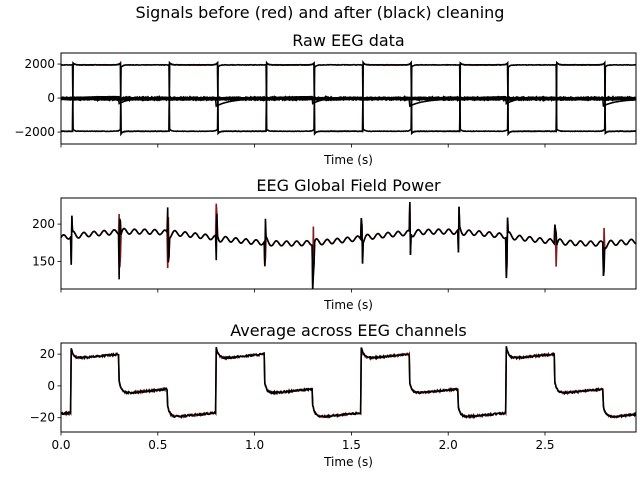 The height and width of the screenshot is (480, 640). Describe the element at coordinates (43, 224) in the screenshot. I see `y-tick-label: 200` at that location.